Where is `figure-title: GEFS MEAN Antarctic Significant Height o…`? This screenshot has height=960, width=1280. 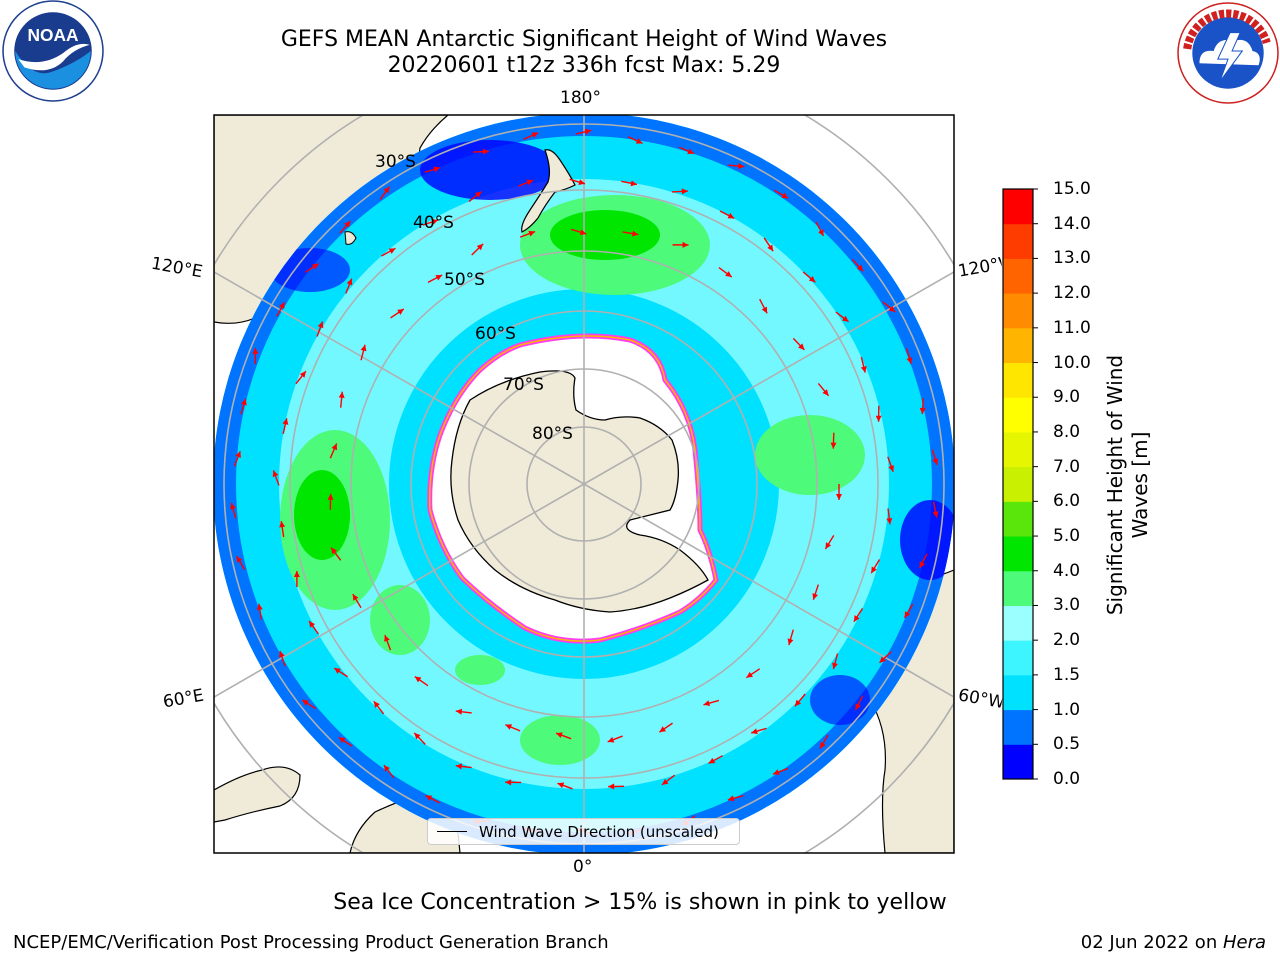
figure-title: GEFS MEAN Antarctic Significant Height o… is located at coordinates (584, 39).